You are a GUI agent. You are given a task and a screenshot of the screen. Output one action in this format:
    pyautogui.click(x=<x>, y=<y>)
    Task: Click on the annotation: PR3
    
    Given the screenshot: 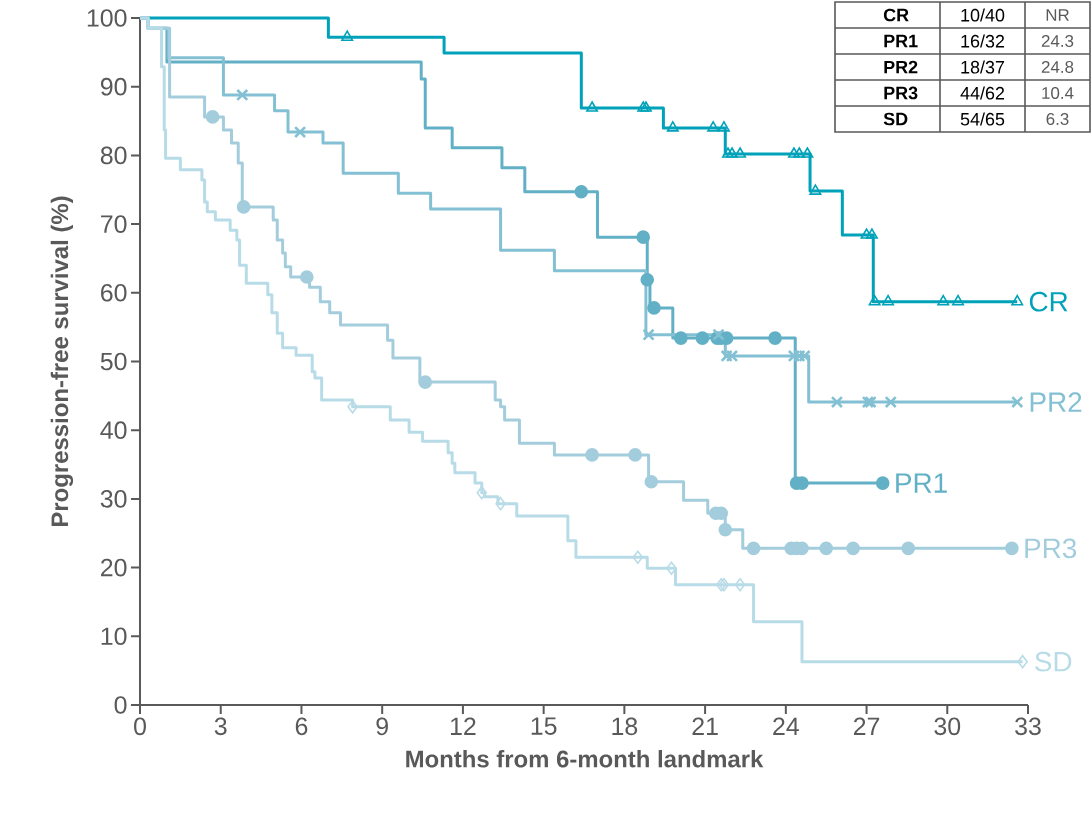 What is the action you would take?
    pyautogui.click(x=901, y=93)
    